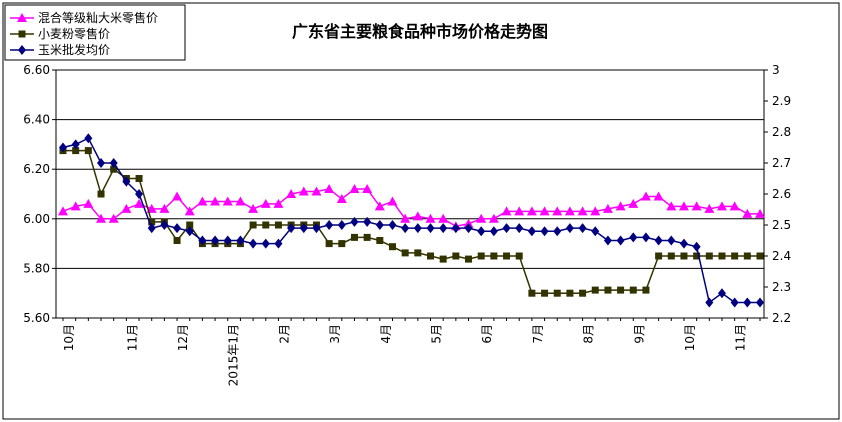  What do you see at coordinates (781, 194) in the screenshot?
I see `y-right-tick-label: 2.6` at bounding box center [781, 194].